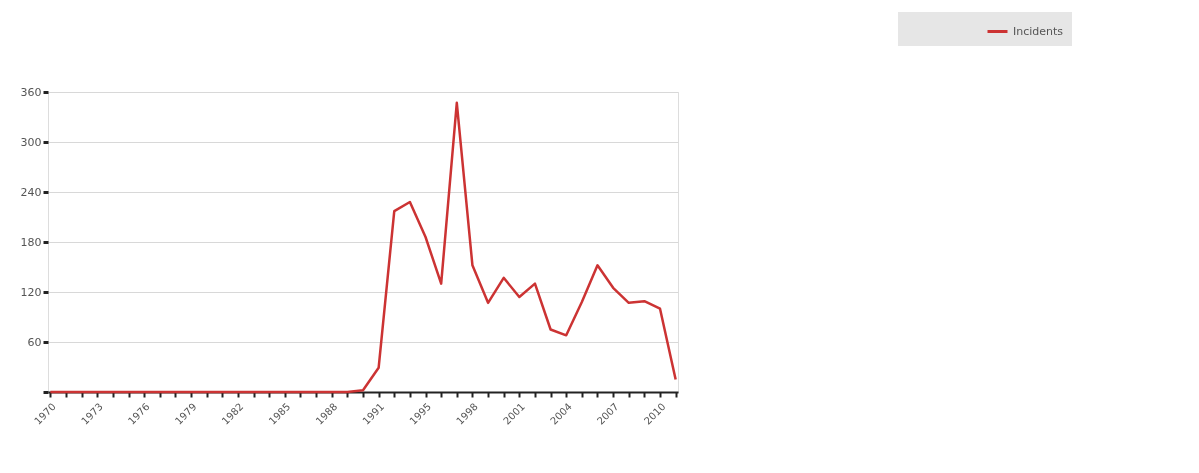 This screenshot has height=473, width=1199. What do you see at coordinates (31, 142) in the screenshot?
I see `y-tick-label: 300` at bounding box center [31, 142].